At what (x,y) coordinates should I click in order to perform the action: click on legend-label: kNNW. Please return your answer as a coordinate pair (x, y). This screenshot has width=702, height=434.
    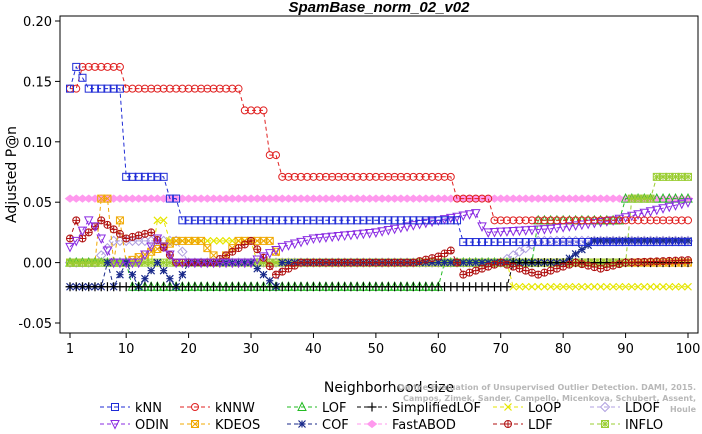
    Looking at the image, I should click on (235, 408).